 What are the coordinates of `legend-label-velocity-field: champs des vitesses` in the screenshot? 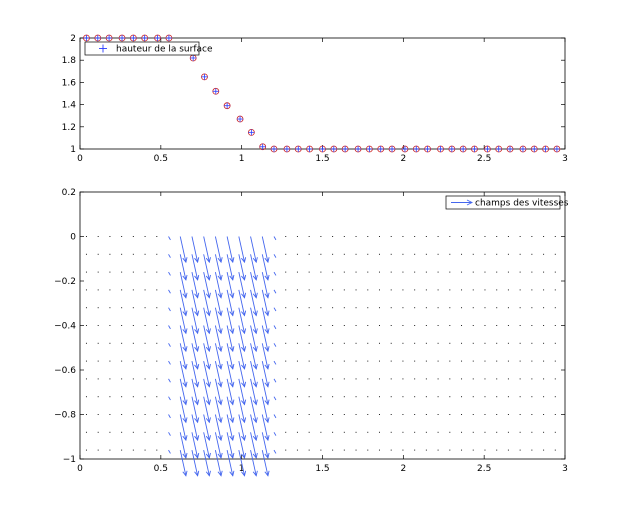 It's located at (522, 204).